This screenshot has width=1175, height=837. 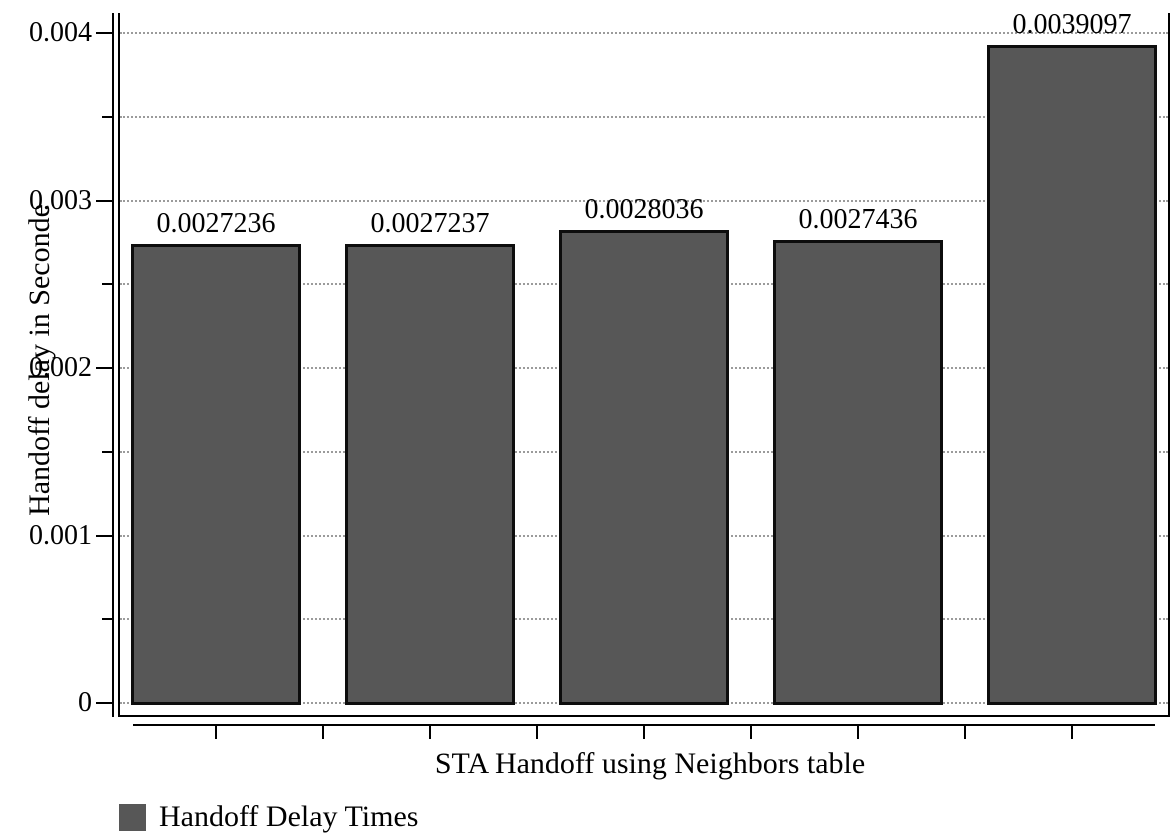 I want to click on y-tick-label: 0.001, so click(x=60, y=535).